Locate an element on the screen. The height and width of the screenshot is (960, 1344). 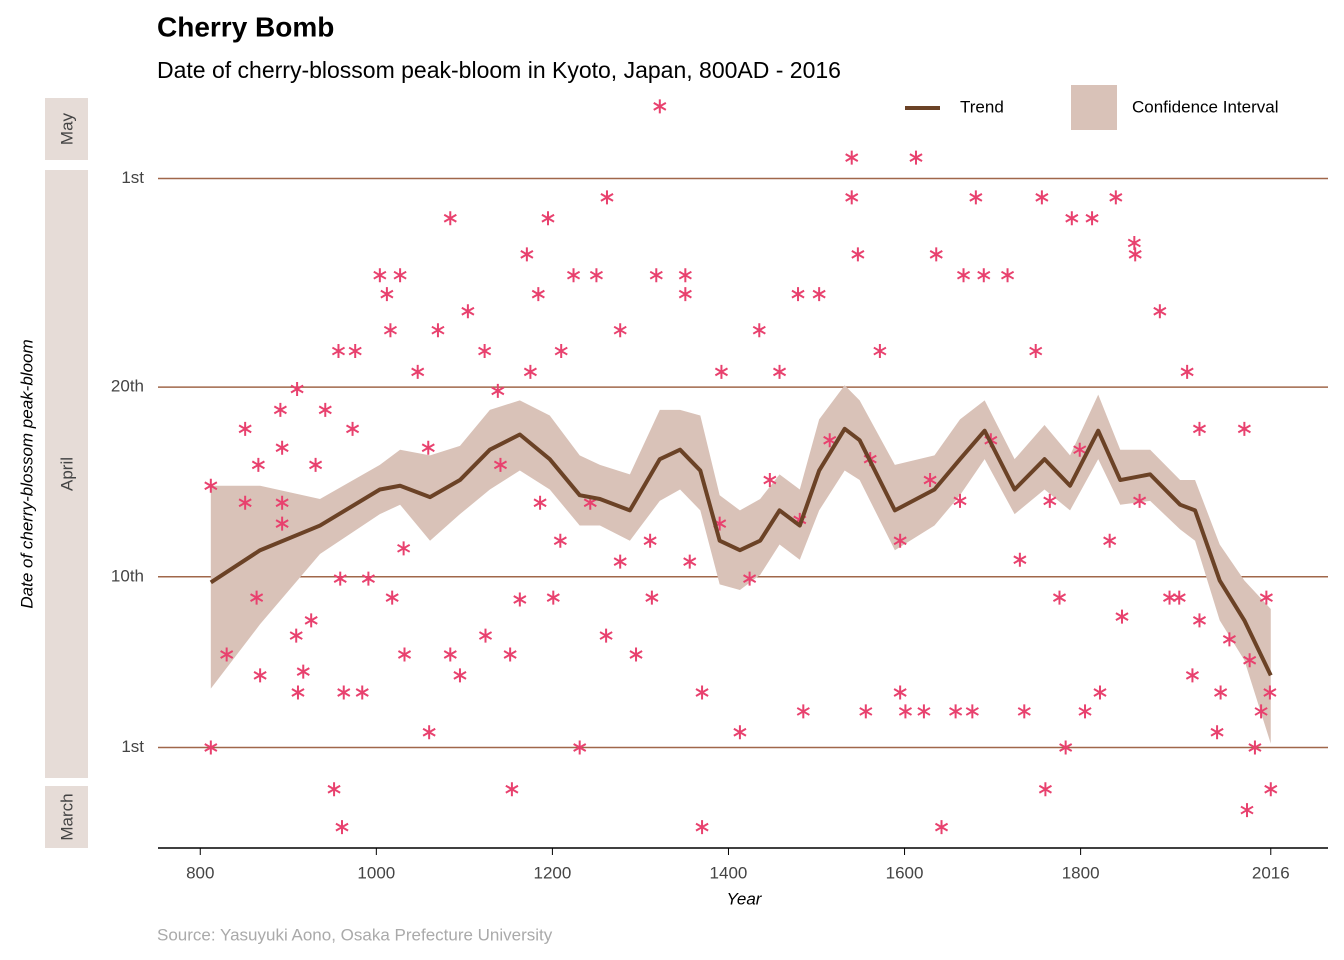
x-tick-label: 1000 is located at coordinates (376, 872).